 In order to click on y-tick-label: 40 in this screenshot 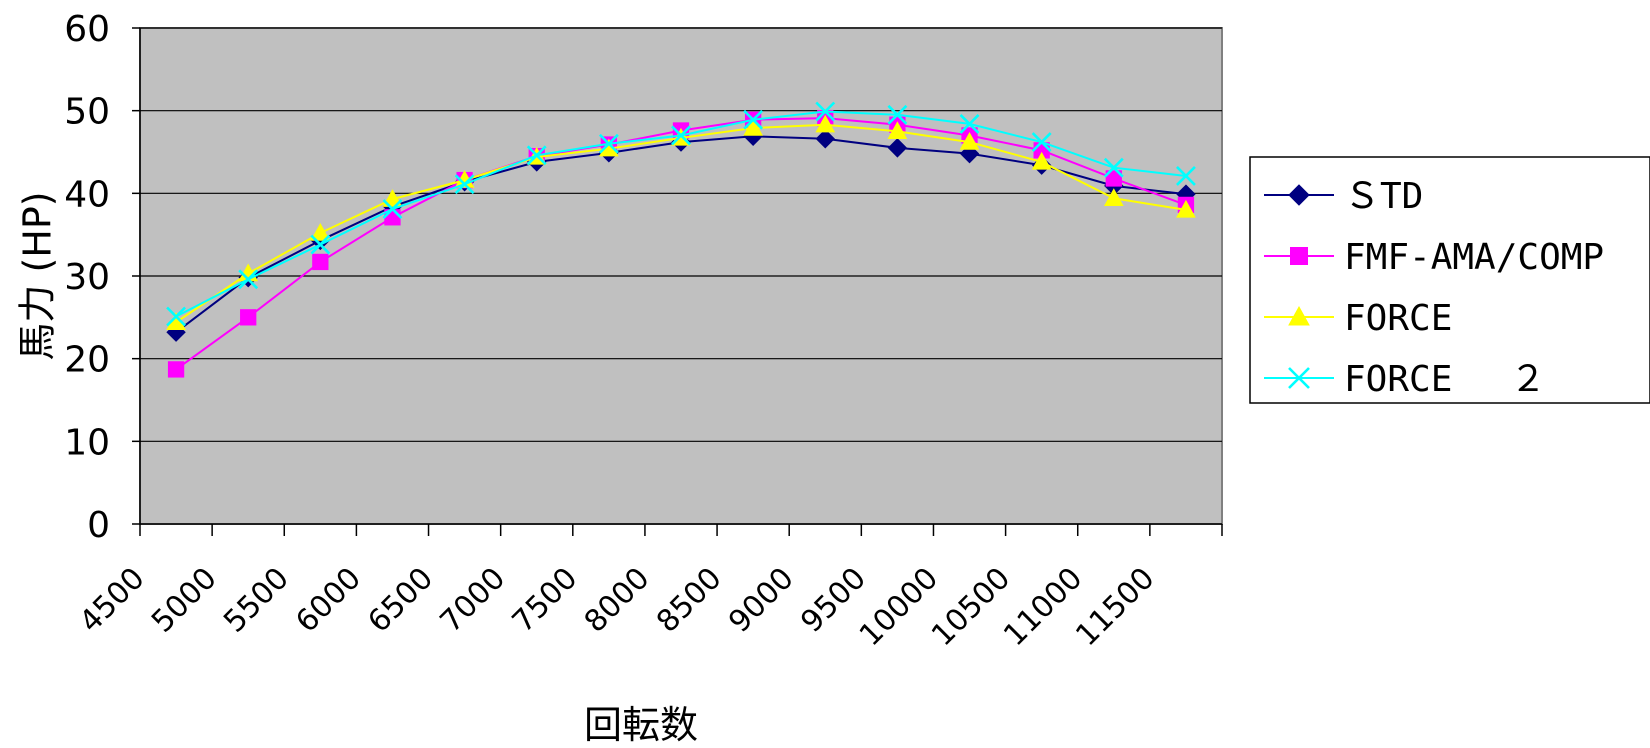, I will do `click(87, 194)`.